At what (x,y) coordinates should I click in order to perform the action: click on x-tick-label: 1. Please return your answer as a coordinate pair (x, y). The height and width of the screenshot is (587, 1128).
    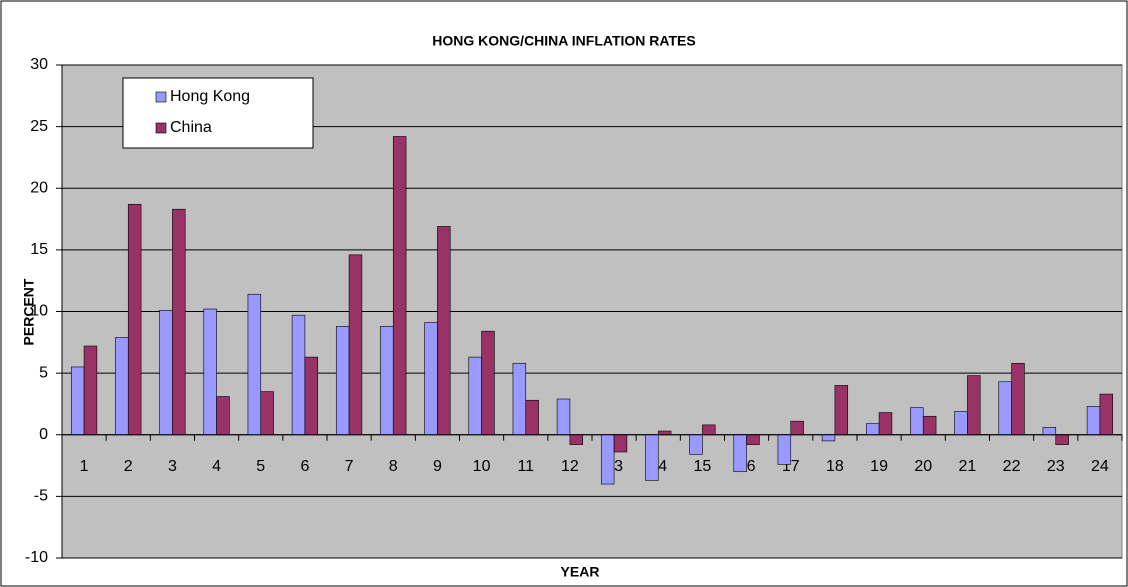
    Looking at the image, I should click on (84, 466).